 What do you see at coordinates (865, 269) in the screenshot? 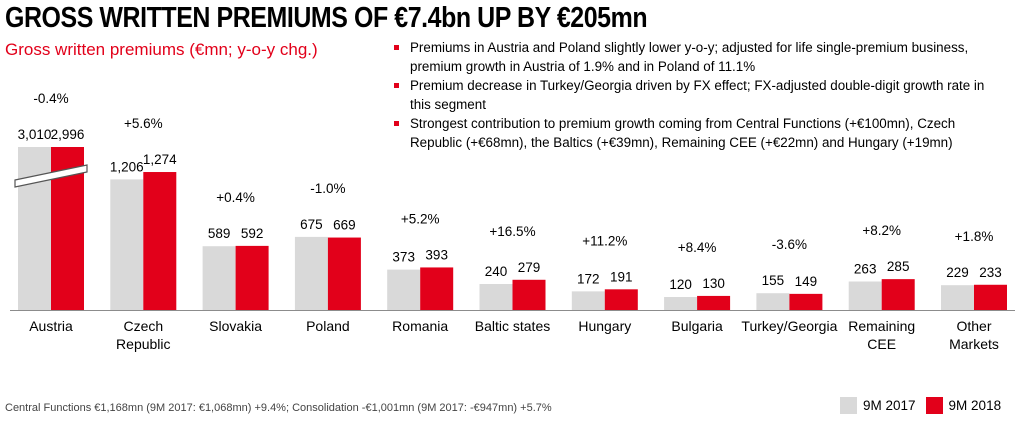
I see `value-label: 263` at bounding box center [865, 269].